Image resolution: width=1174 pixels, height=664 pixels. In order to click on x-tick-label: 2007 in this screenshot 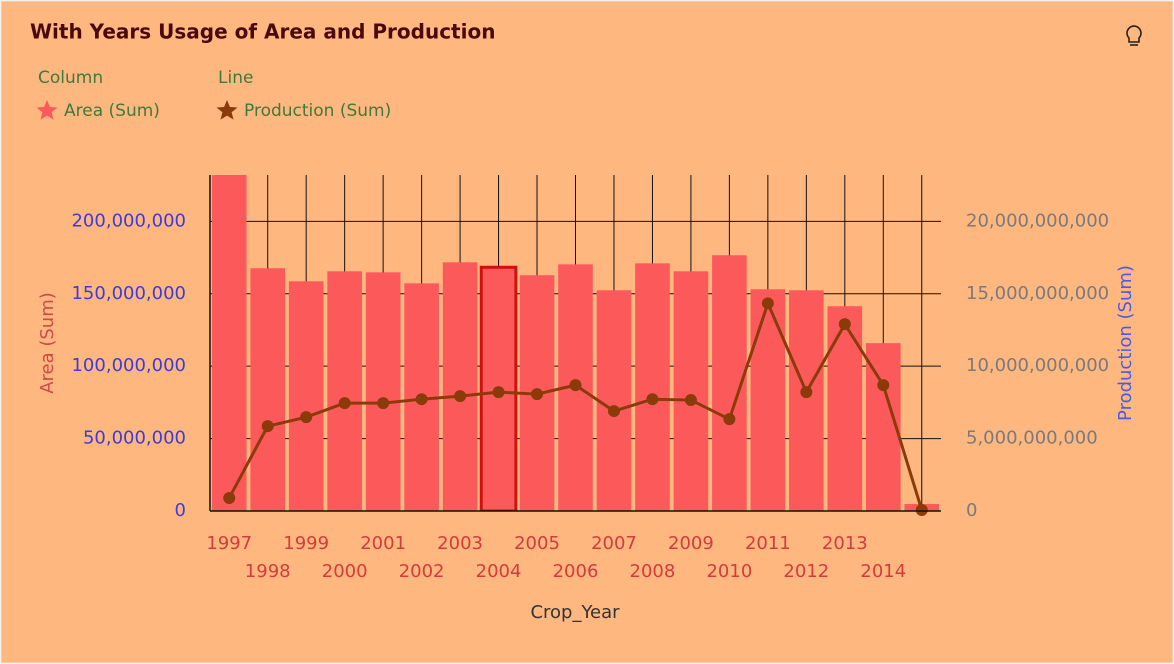, I will do `click(614, 543)`.